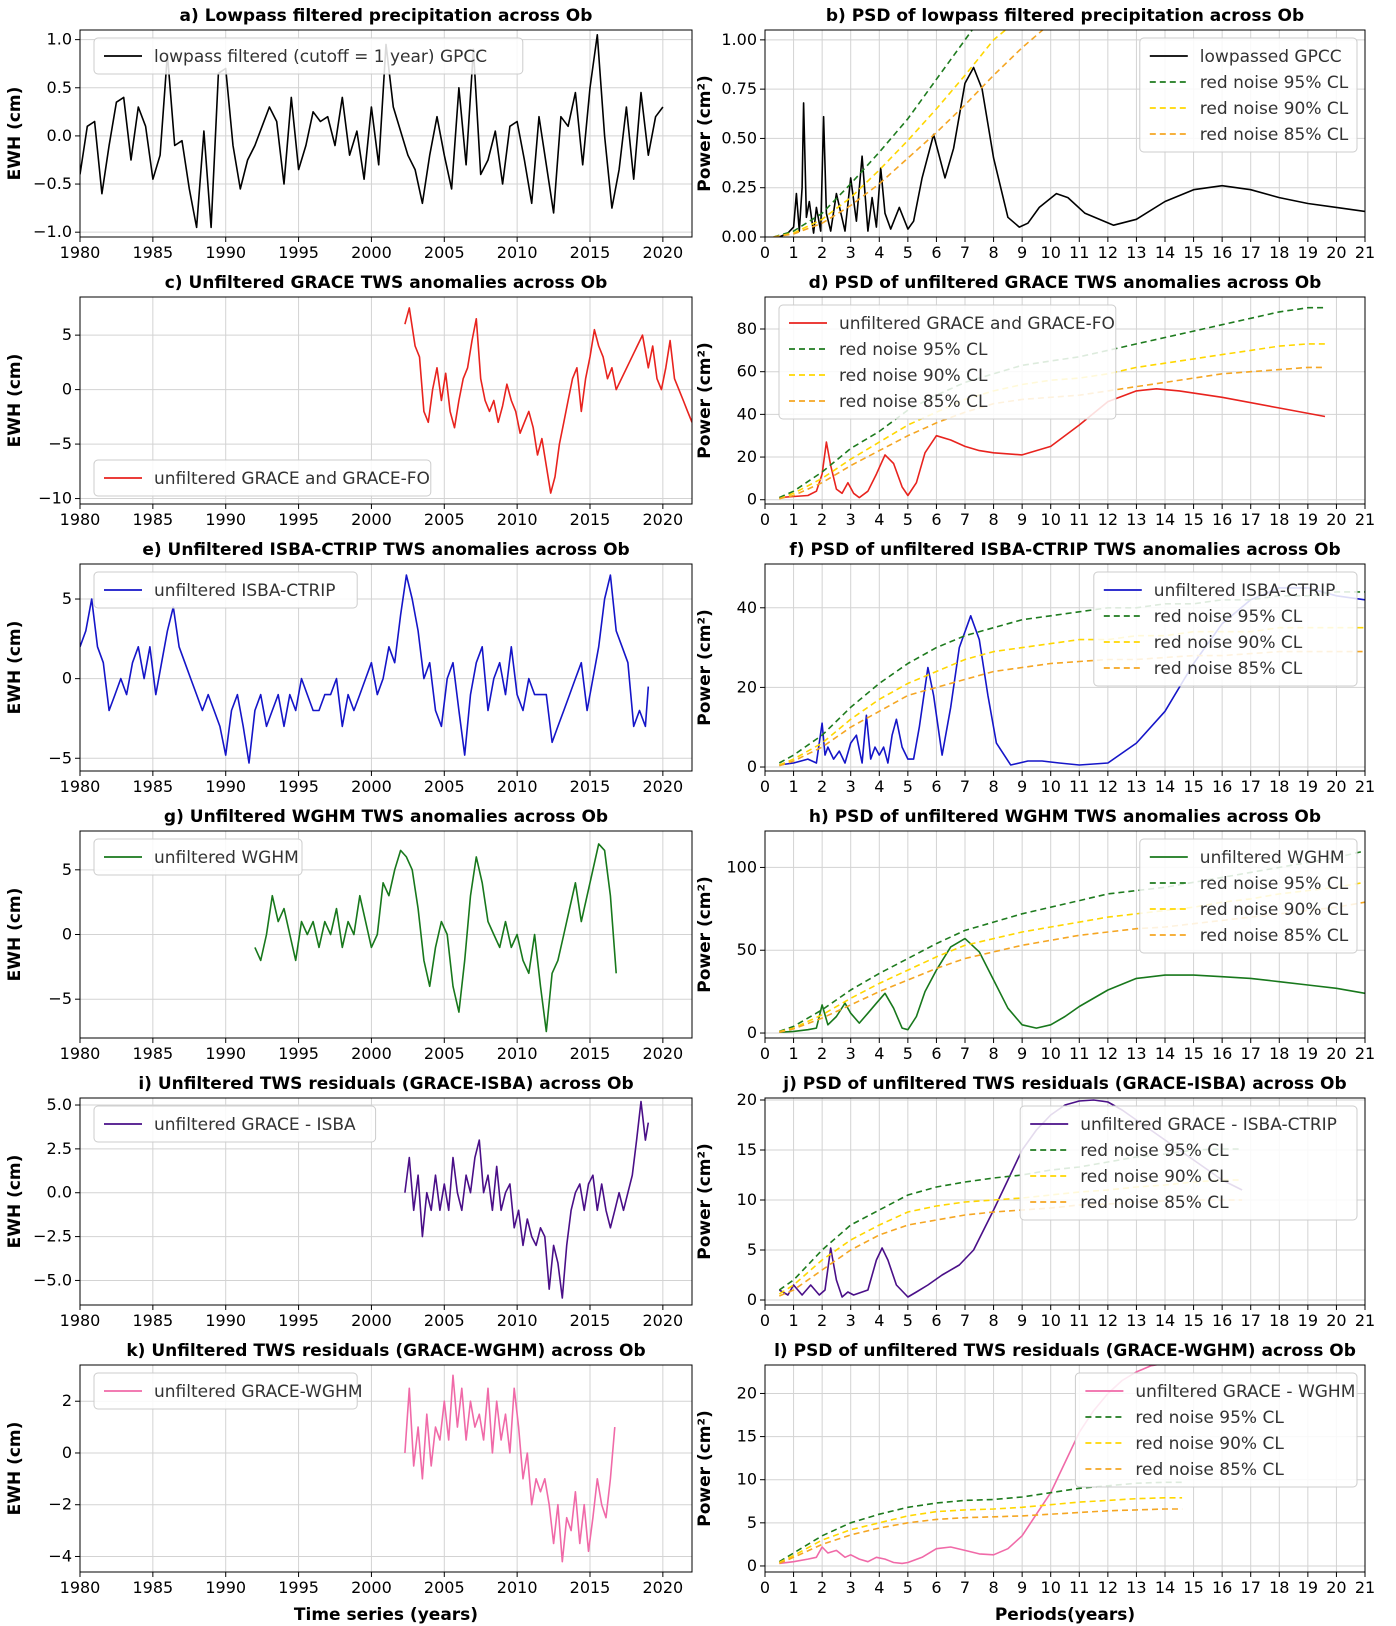  What do you see at coordinates (662, 1320) in the screenshot?
I see `x-tick-label: 2020` at bounding box center [662, 1320].